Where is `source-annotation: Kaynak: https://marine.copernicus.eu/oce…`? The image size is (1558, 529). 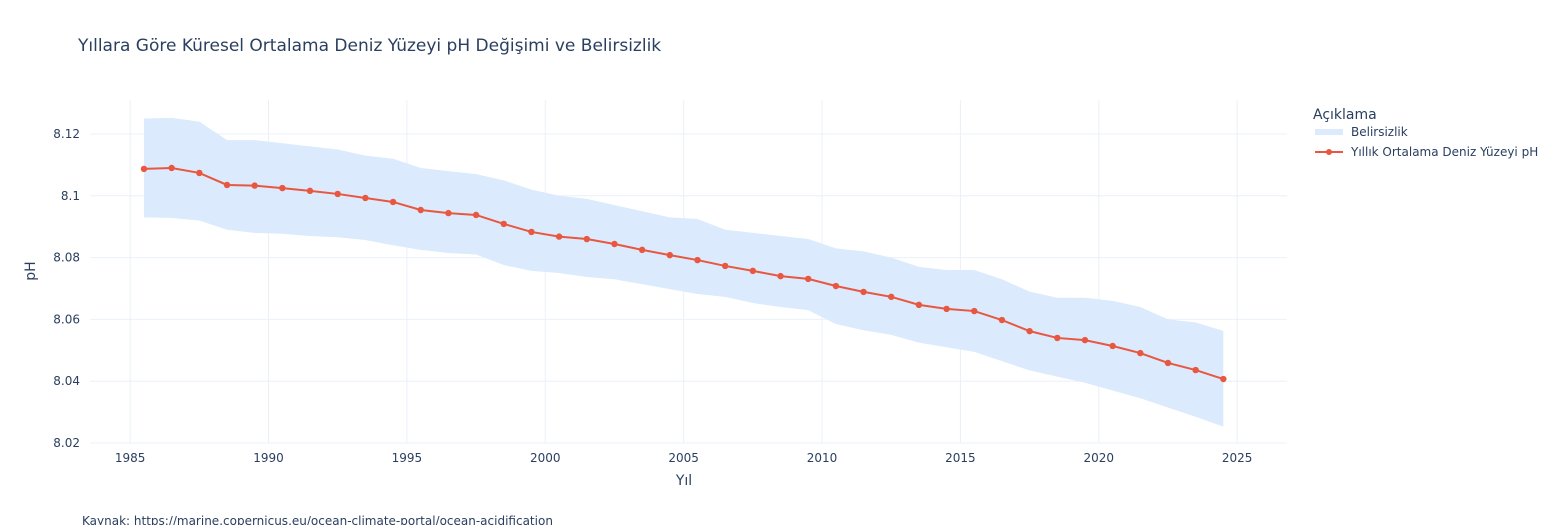
source-annotation: Kaynak: https://marine.copernicus.eu/oce… is located at coordinates (317, 519).